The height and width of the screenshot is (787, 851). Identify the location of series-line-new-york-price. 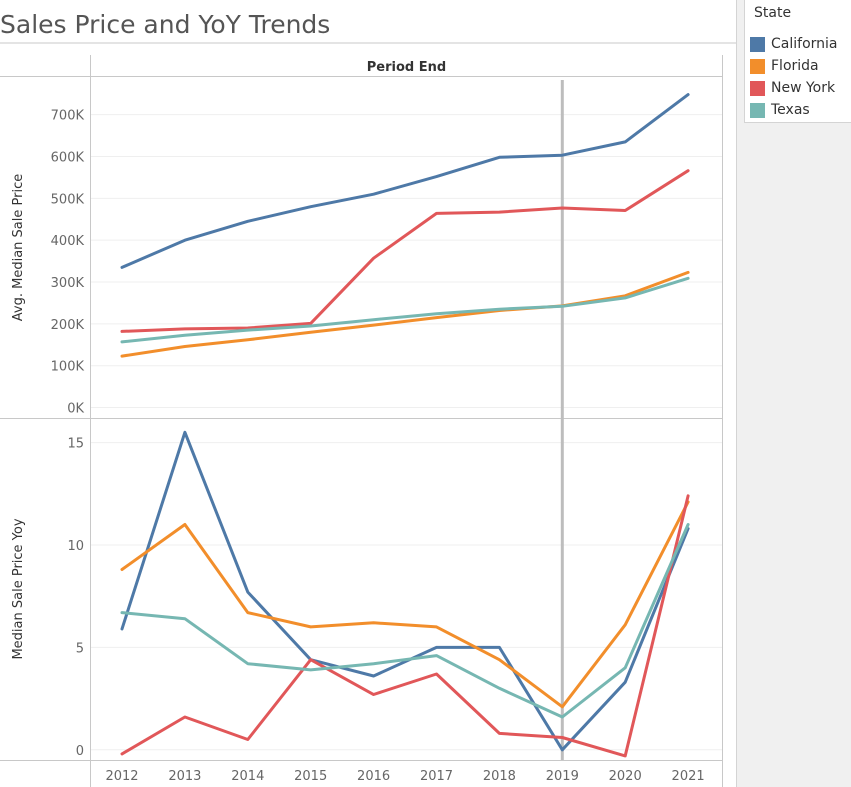
(405, 251).